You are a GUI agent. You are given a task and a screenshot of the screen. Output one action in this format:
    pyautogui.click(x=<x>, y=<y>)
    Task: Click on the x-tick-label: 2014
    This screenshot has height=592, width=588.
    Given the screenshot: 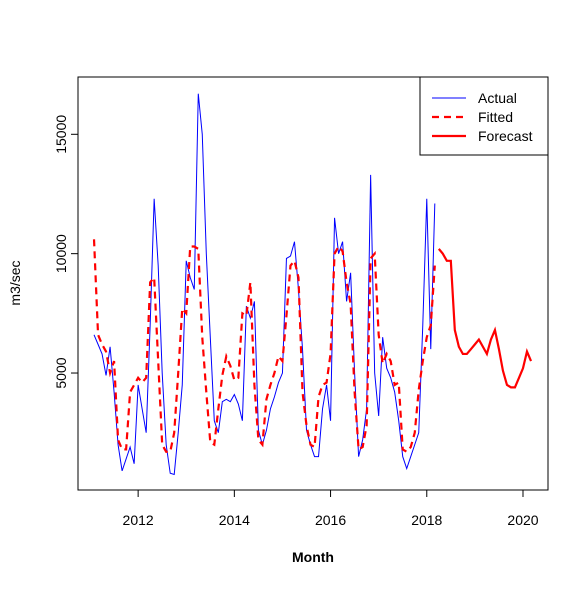 What is the action you would take?
    pyautogui.click(x=234, y=520)
    